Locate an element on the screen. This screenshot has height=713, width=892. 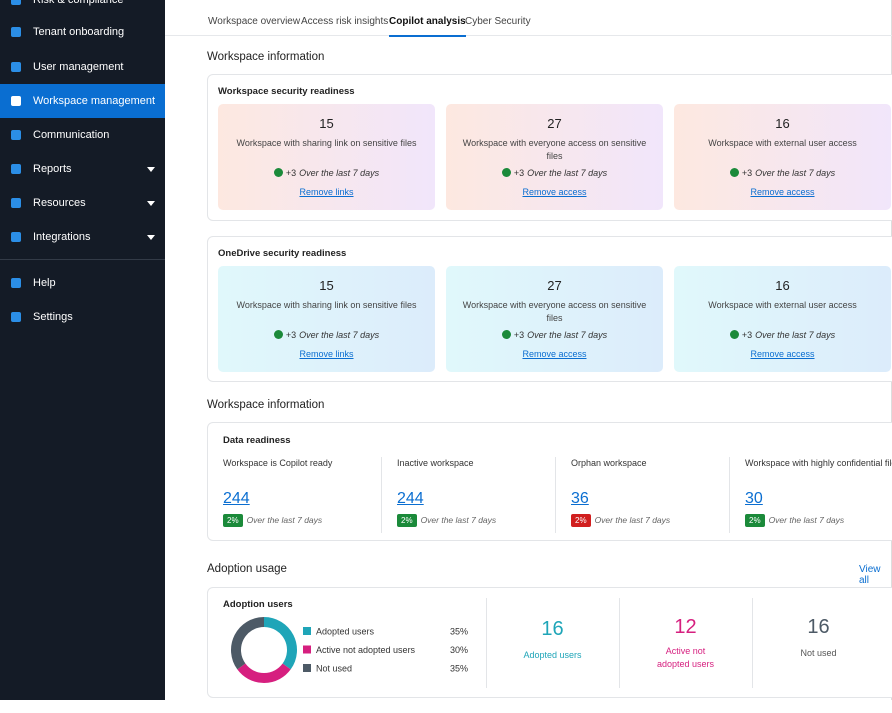
nav-label: Workspace management is located at coordinates (94, 101).